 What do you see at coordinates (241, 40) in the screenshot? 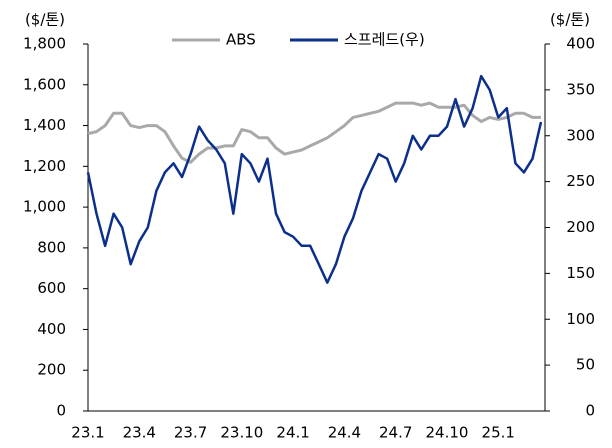
I see `legend-label: ABS` at bounding box center [241, 40].